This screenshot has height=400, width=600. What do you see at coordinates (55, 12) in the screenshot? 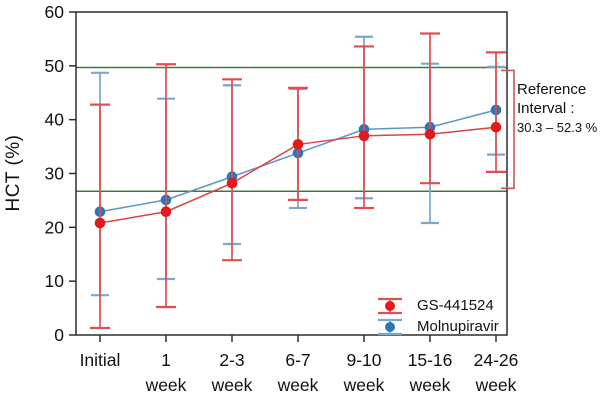
I see `svg-text: 60` at bounding box center [55, 12].